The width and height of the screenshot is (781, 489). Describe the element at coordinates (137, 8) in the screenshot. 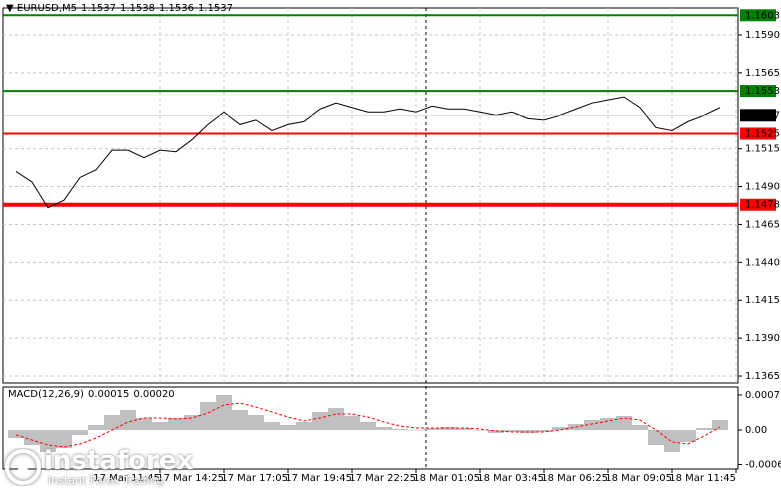

I see `high: 1.1538` at that location.